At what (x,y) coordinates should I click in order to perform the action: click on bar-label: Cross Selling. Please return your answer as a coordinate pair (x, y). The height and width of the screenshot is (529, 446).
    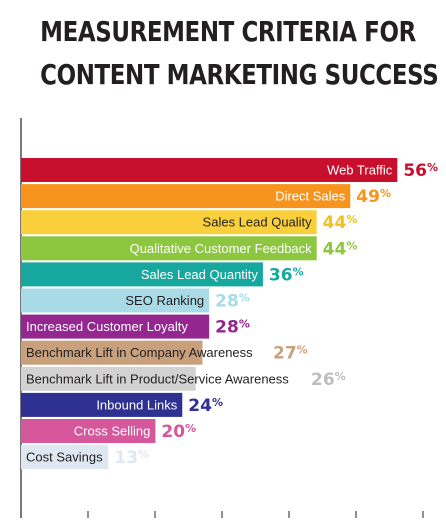
    Looking at the image, I should click on (112, 431).